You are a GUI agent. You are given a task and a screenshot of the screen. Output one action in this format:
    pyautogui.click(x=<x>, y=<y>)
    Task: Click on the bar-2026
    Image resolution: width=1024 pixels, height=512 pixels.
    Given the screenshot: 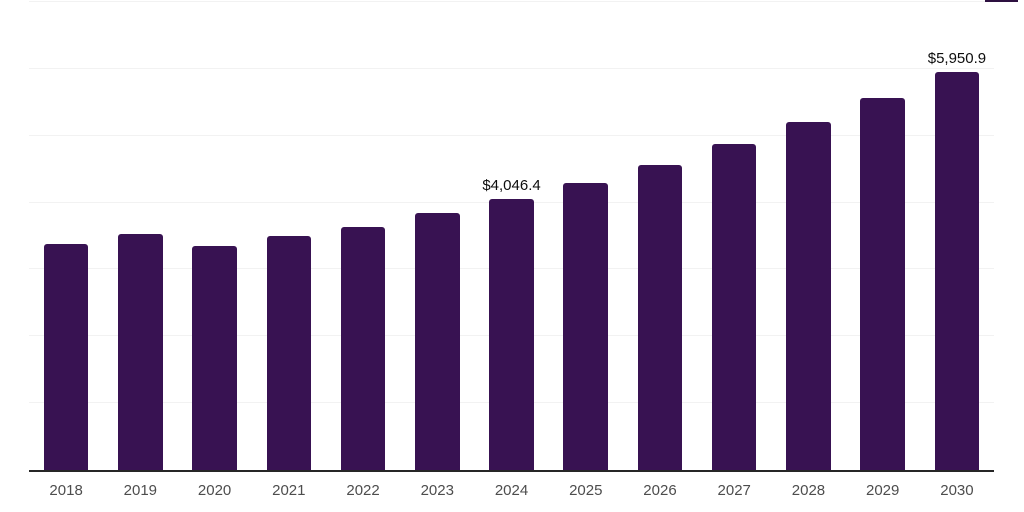 What is the action you would take?
    pyautogui.click(x=660, y=317)
    